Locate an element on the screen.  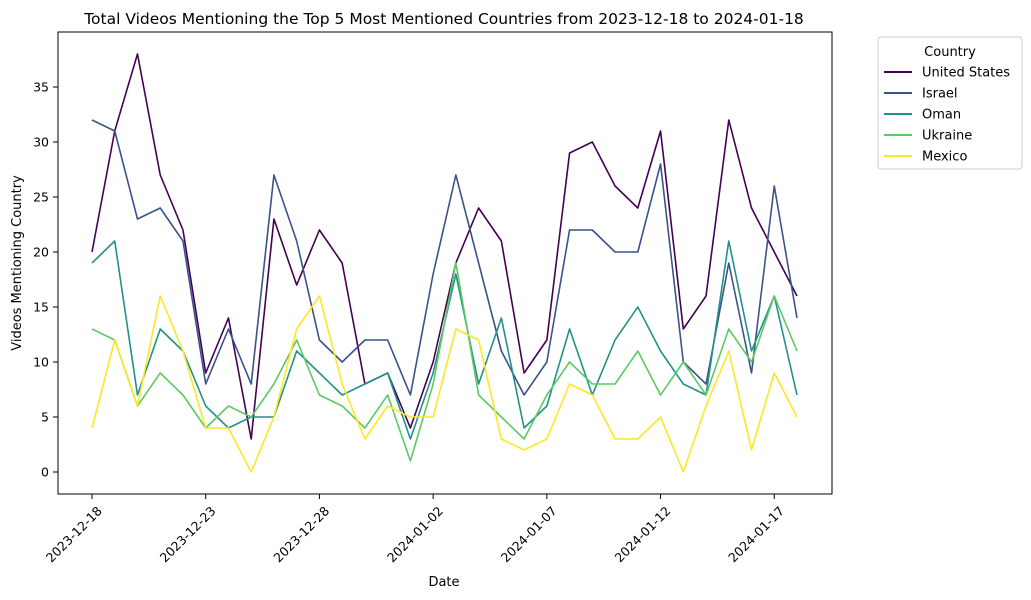
x-tick-label: 2024-01-12 is located at coordinates (642, 534).